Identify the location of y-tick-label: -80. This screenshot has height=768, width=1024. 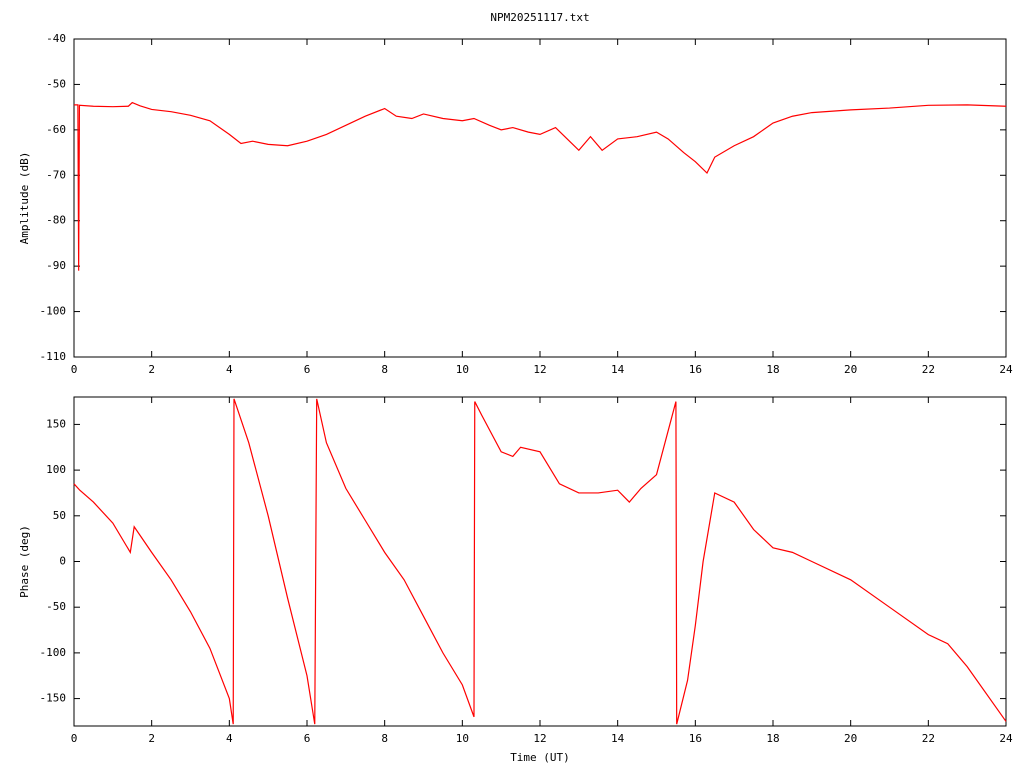
(56, 220).